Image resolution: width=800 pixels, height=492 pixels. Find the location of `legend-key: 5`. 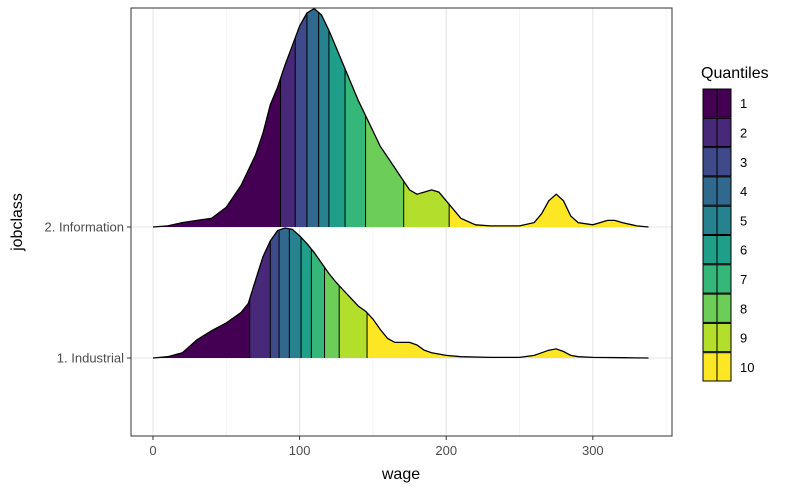

legend-key: 5 is located at coordinates (724, 220).